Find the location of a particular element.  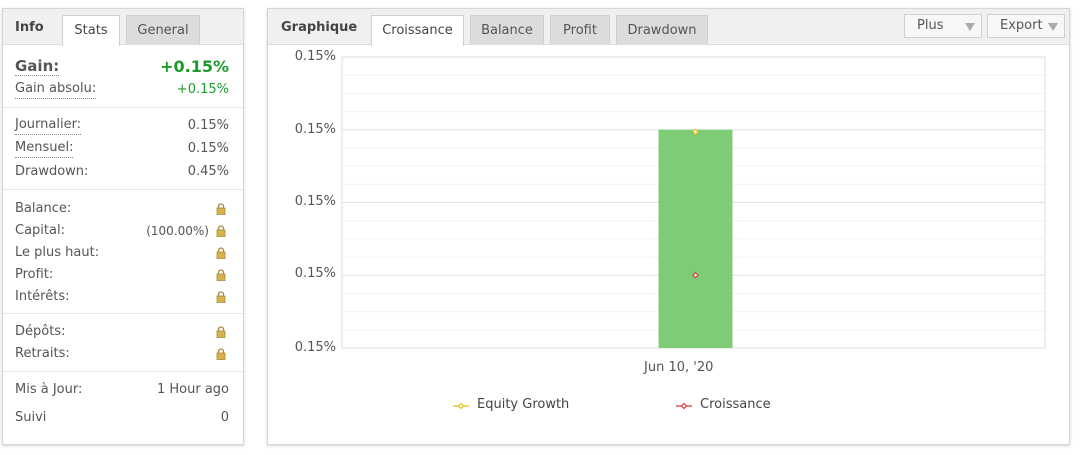

retraits-row: Retraits: is located at coordinates (122, 354).